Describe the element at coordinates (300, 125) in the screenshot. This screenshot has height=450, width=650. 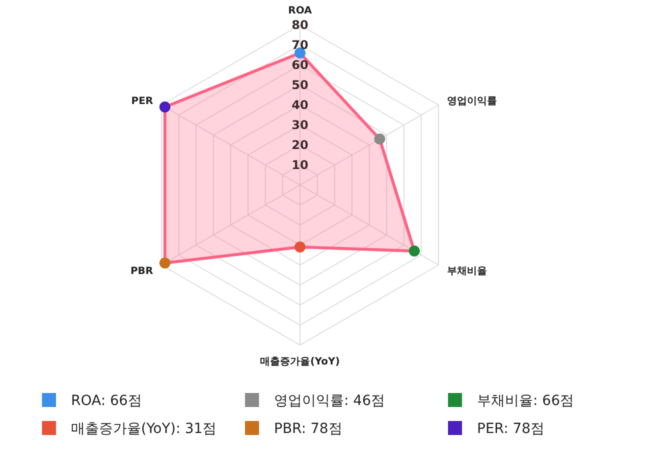
I see `y-tick-label: 30` at that location.